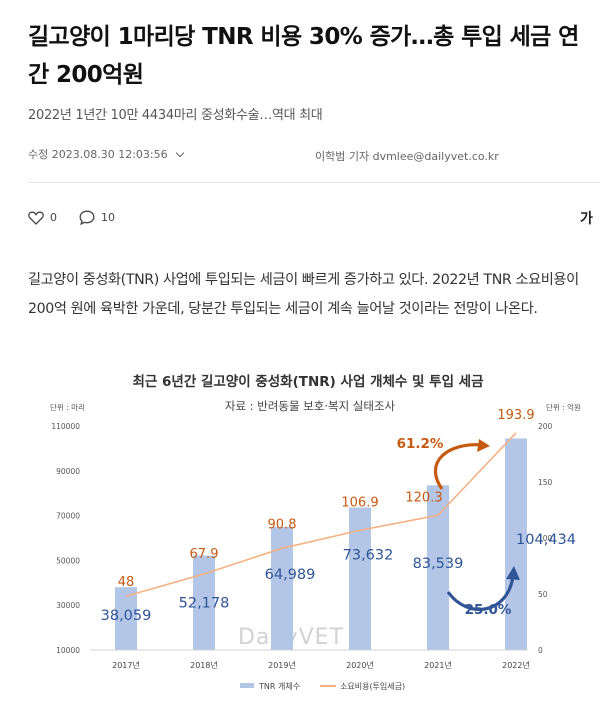 The height and width of the screenshot is (708, 600). Describe the element at coordinates (68, 605) in the screenshot. I see `left-tick-label: 30000` at that location.